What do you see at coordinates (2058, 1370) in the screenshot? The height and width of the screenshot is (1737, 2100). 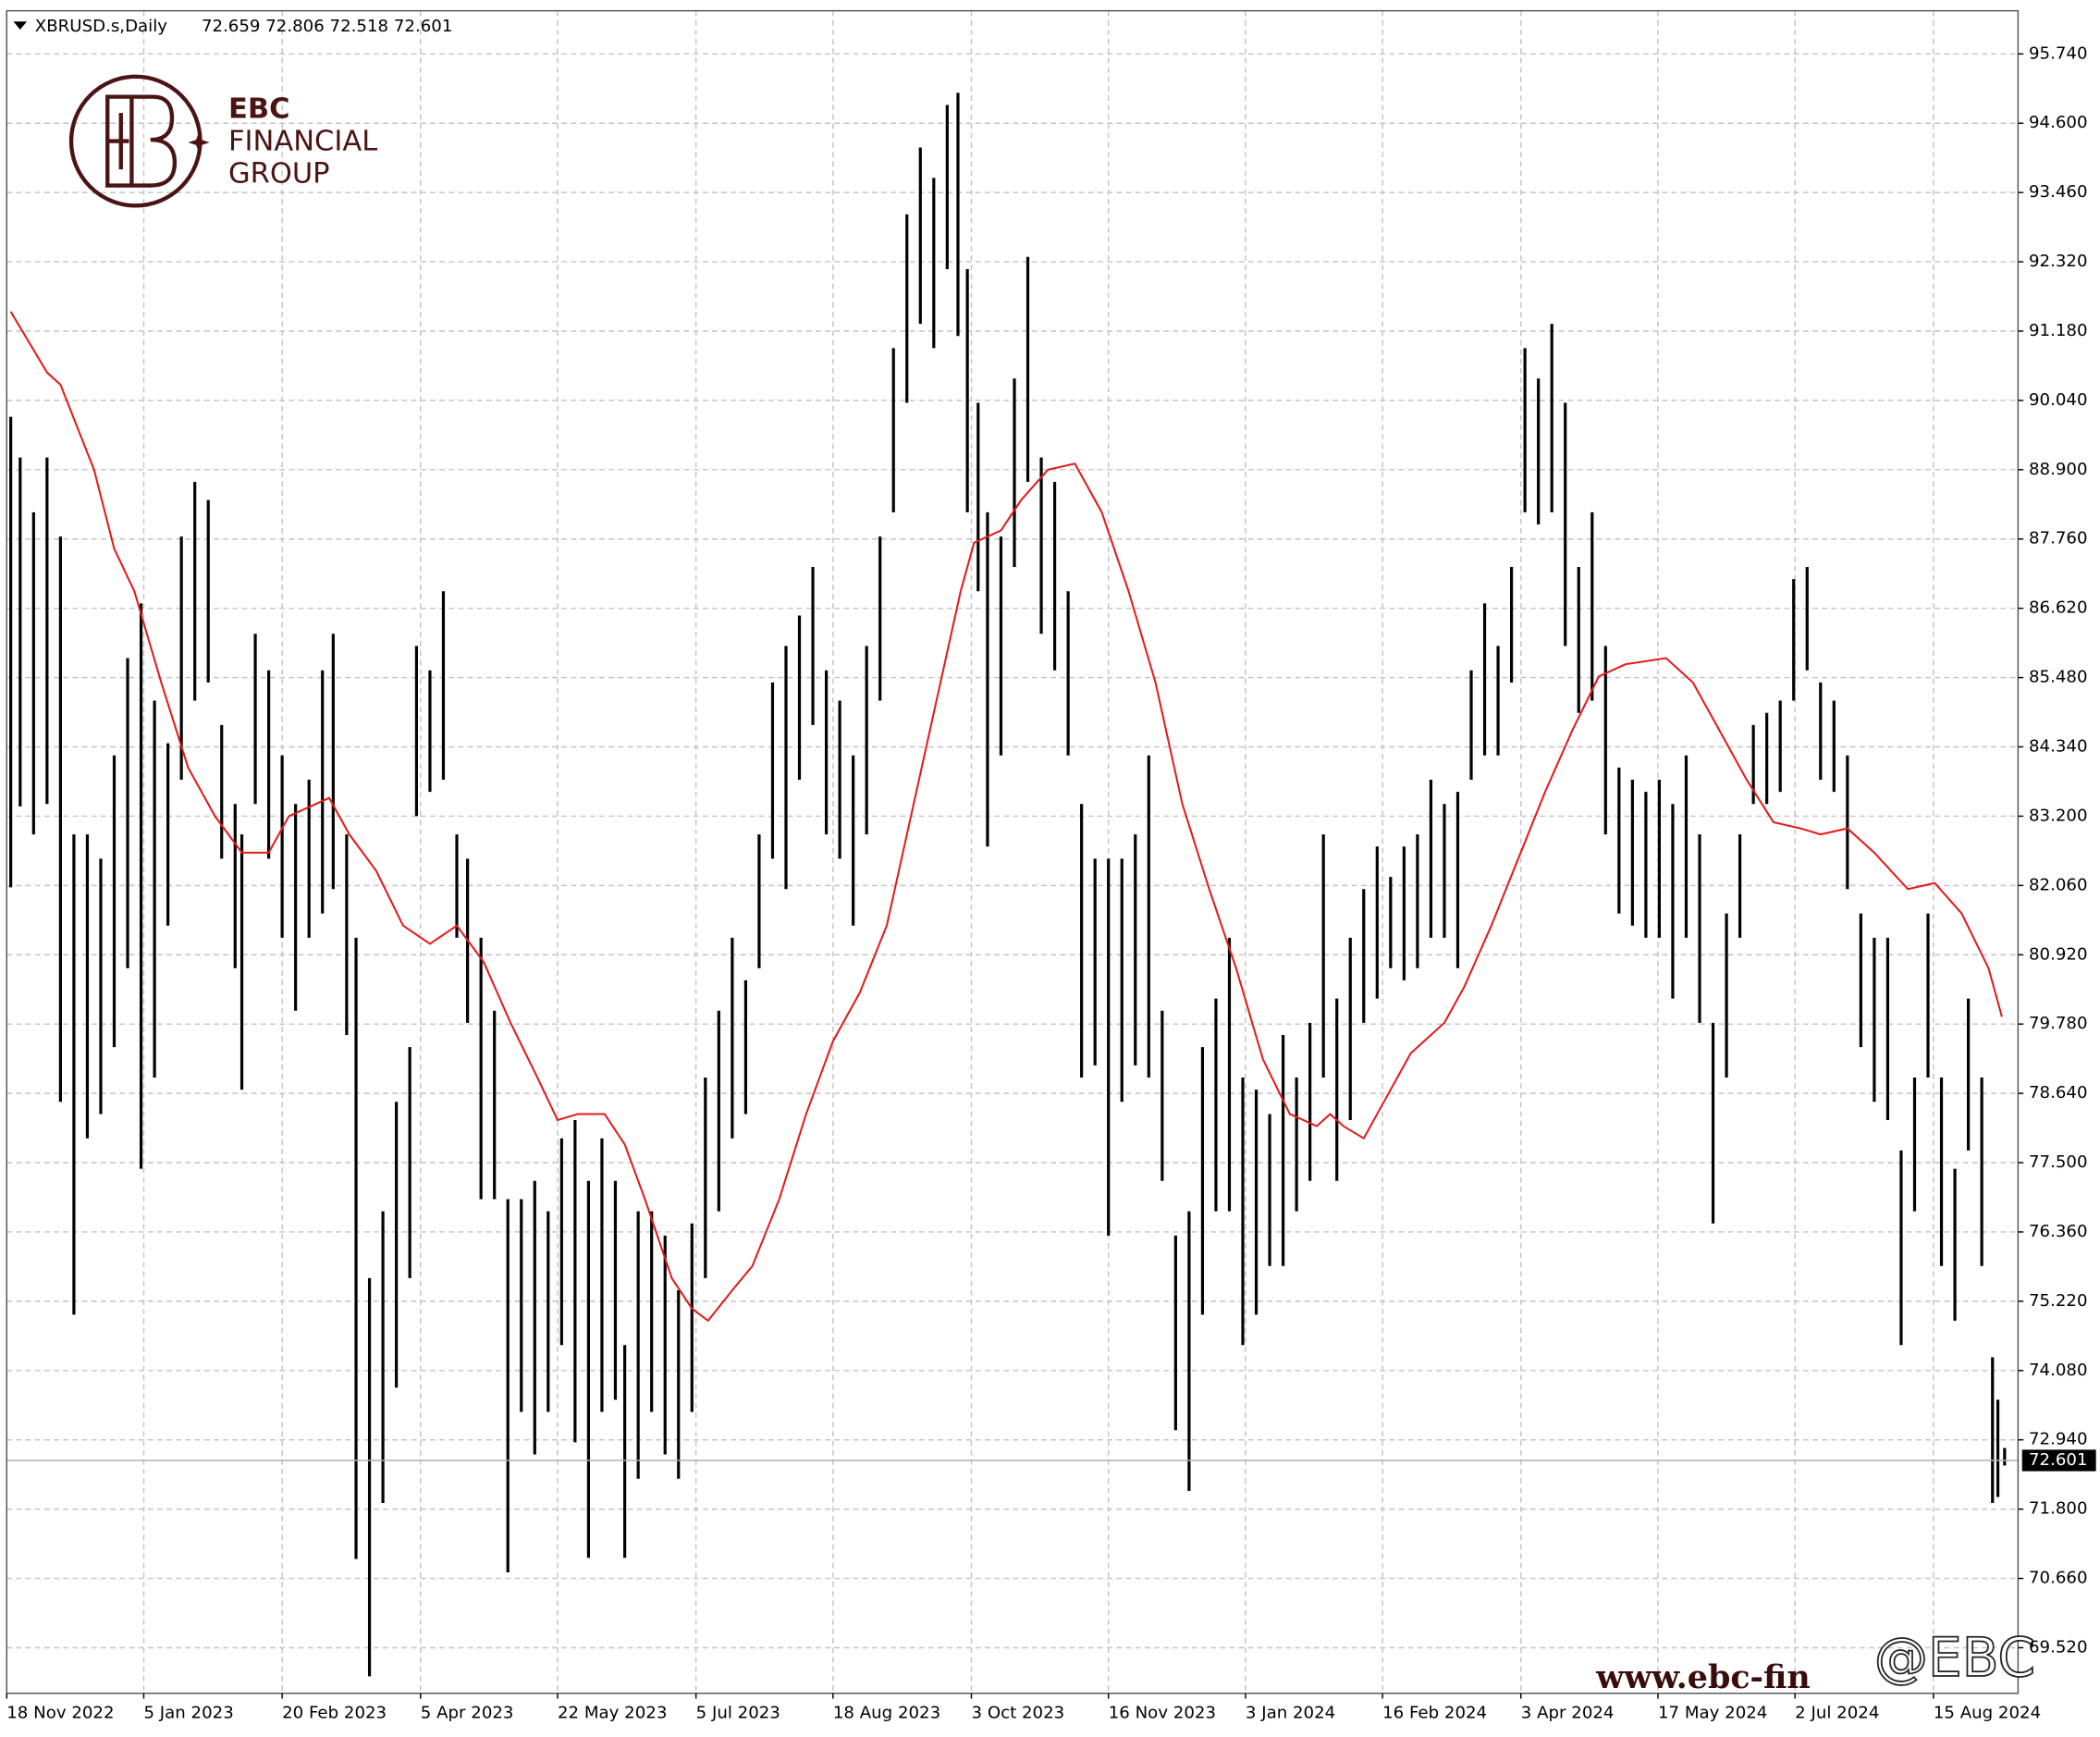 I see `y-tick-label: 74.080` at bounding box center [2058, 1370].